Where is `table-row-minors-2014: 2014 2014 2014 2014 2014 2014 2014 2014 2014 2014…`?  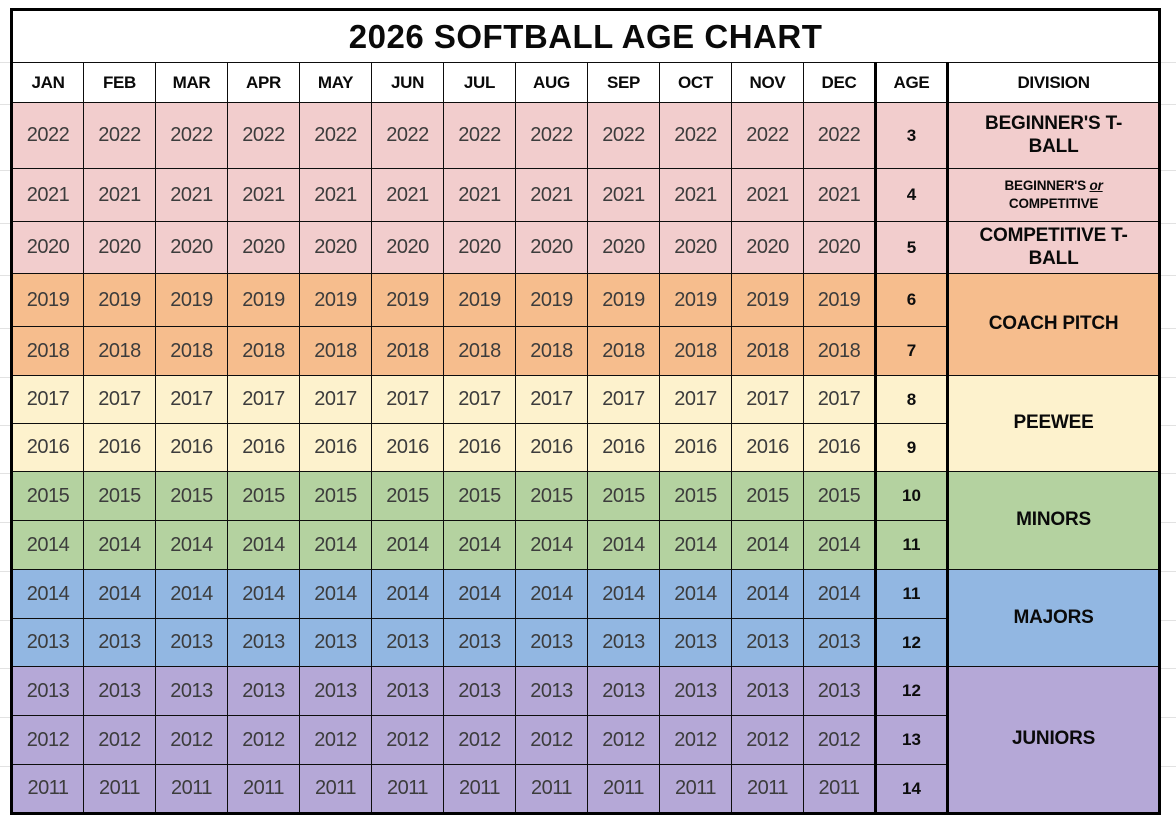 table-row-minors-2014: 2014 2014 2014 2014 2014 2014 2014 2014 2014 2014… is located at coordinates (585, 545).